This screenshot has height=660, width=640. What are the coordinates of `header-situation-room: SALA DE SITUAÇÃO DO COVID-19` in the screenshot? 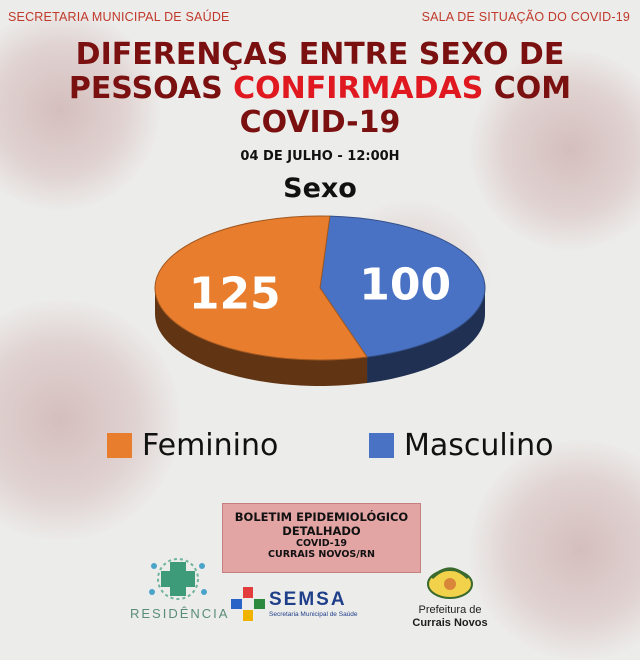 It's located at (525, 17).